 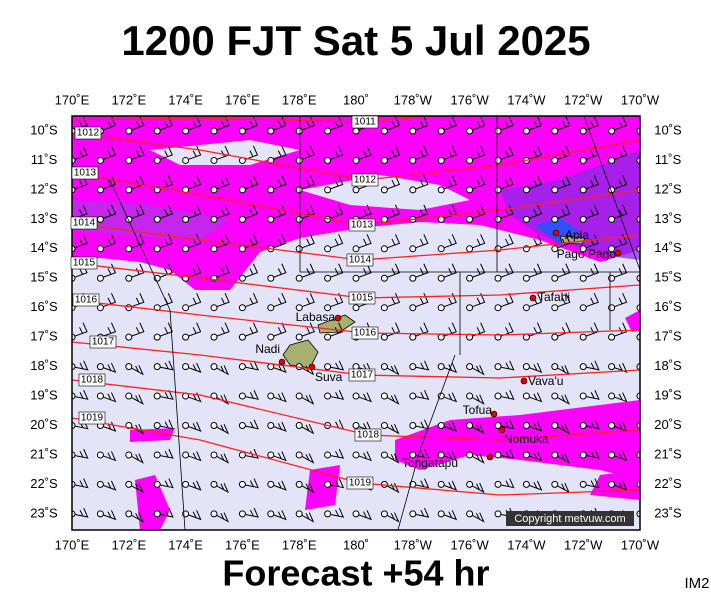 I want to click on lat-label: 20˚S, so click(x=668, y=424).